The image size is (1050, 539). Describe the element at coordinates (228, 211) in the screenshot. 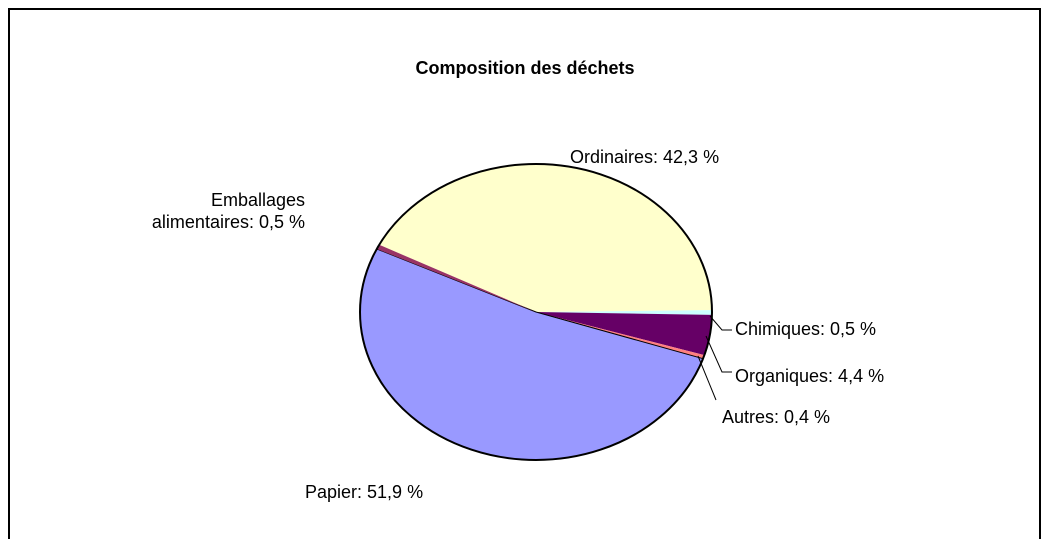

I see `slice-label: Emballages alimentaires: 0,5 %` at that location.